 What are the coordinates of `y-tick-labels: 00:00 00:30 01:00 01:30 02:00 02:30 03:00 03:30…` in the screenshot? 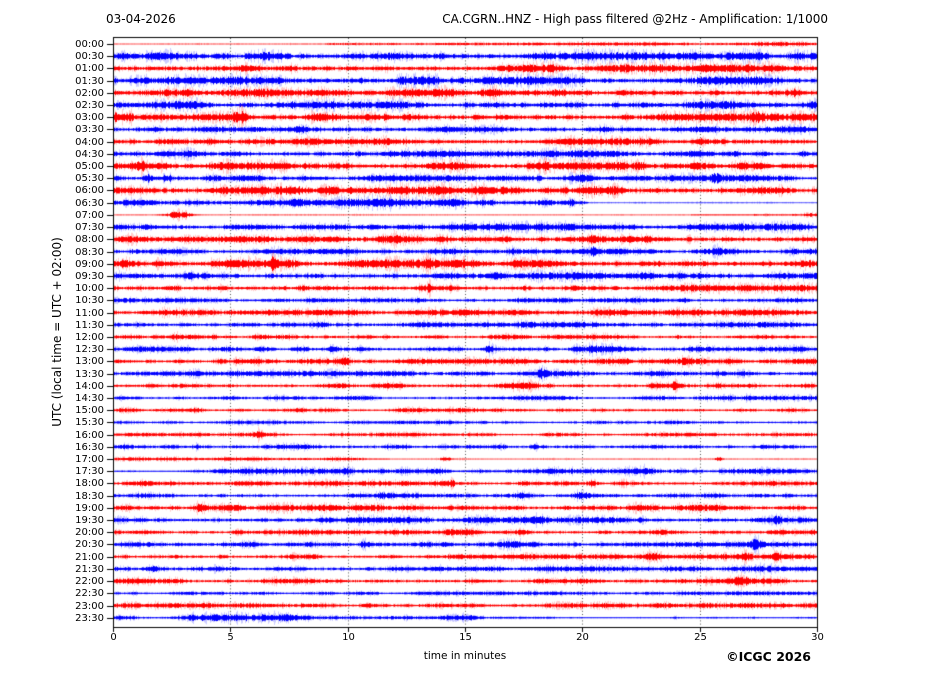 It's located at (52, 348).